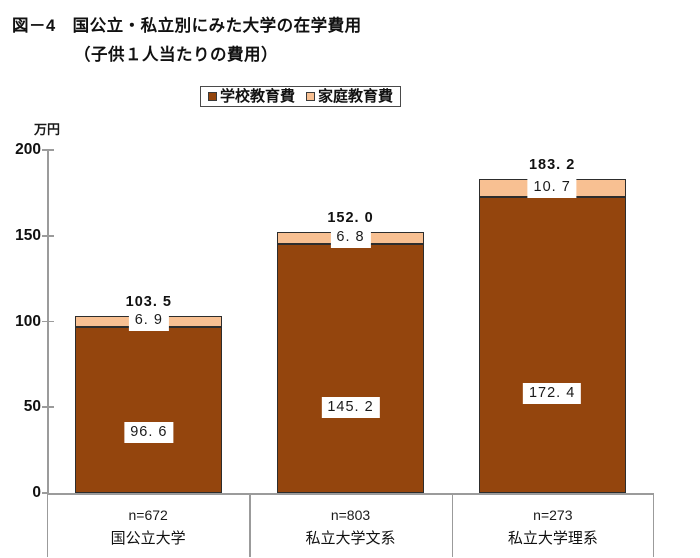  What do you see at coordinates (552, 164) in the screenshot?
I see `bar-total-label: 183. 2` at bounding box center [552, 164].